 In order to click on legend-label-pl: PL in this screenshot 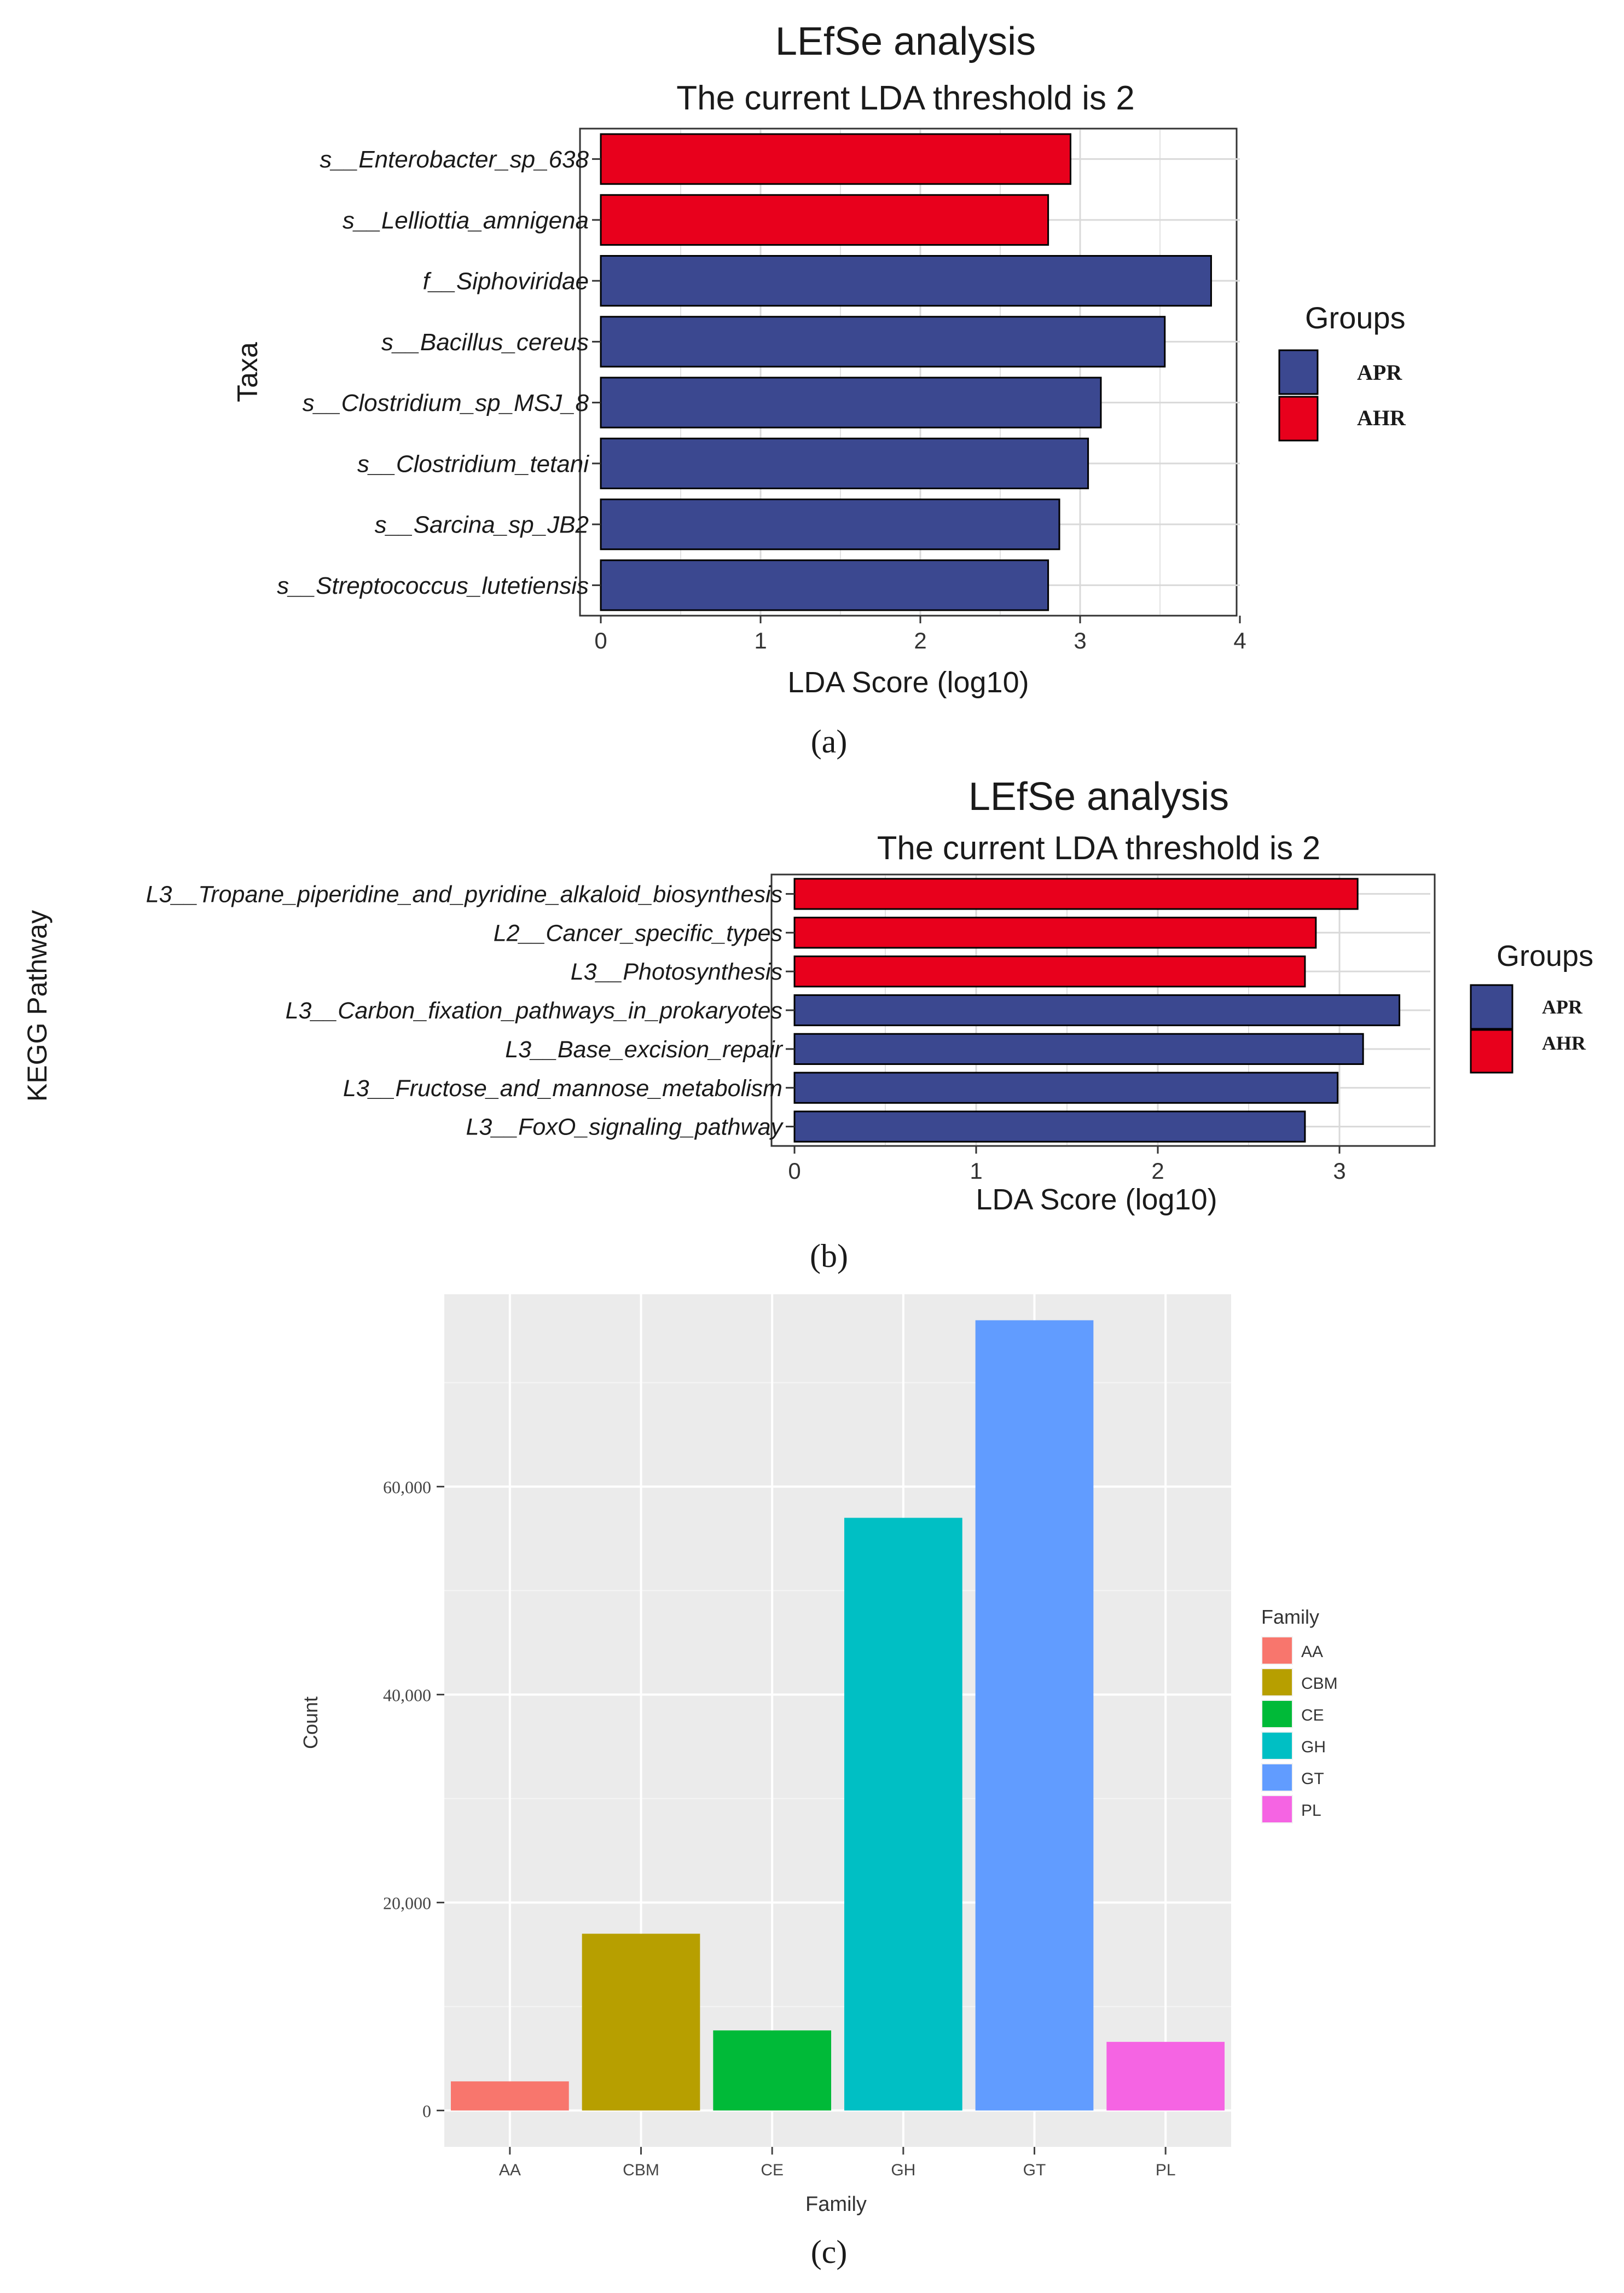, I will do `click(1311, 1811)`.